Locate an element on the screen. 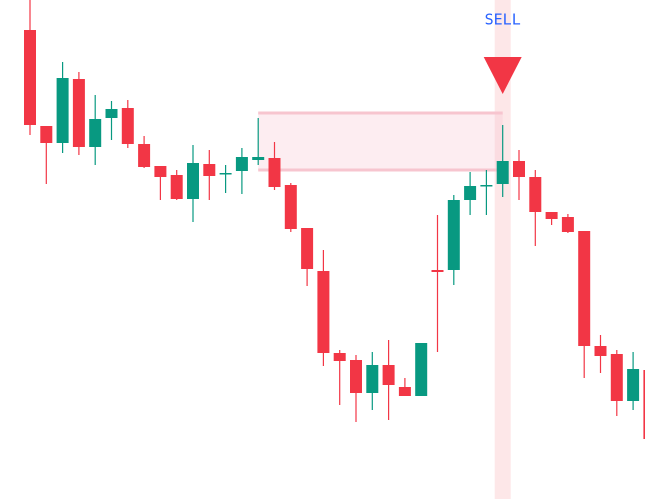  annotation: SELL is located at coordinates (503, 20).